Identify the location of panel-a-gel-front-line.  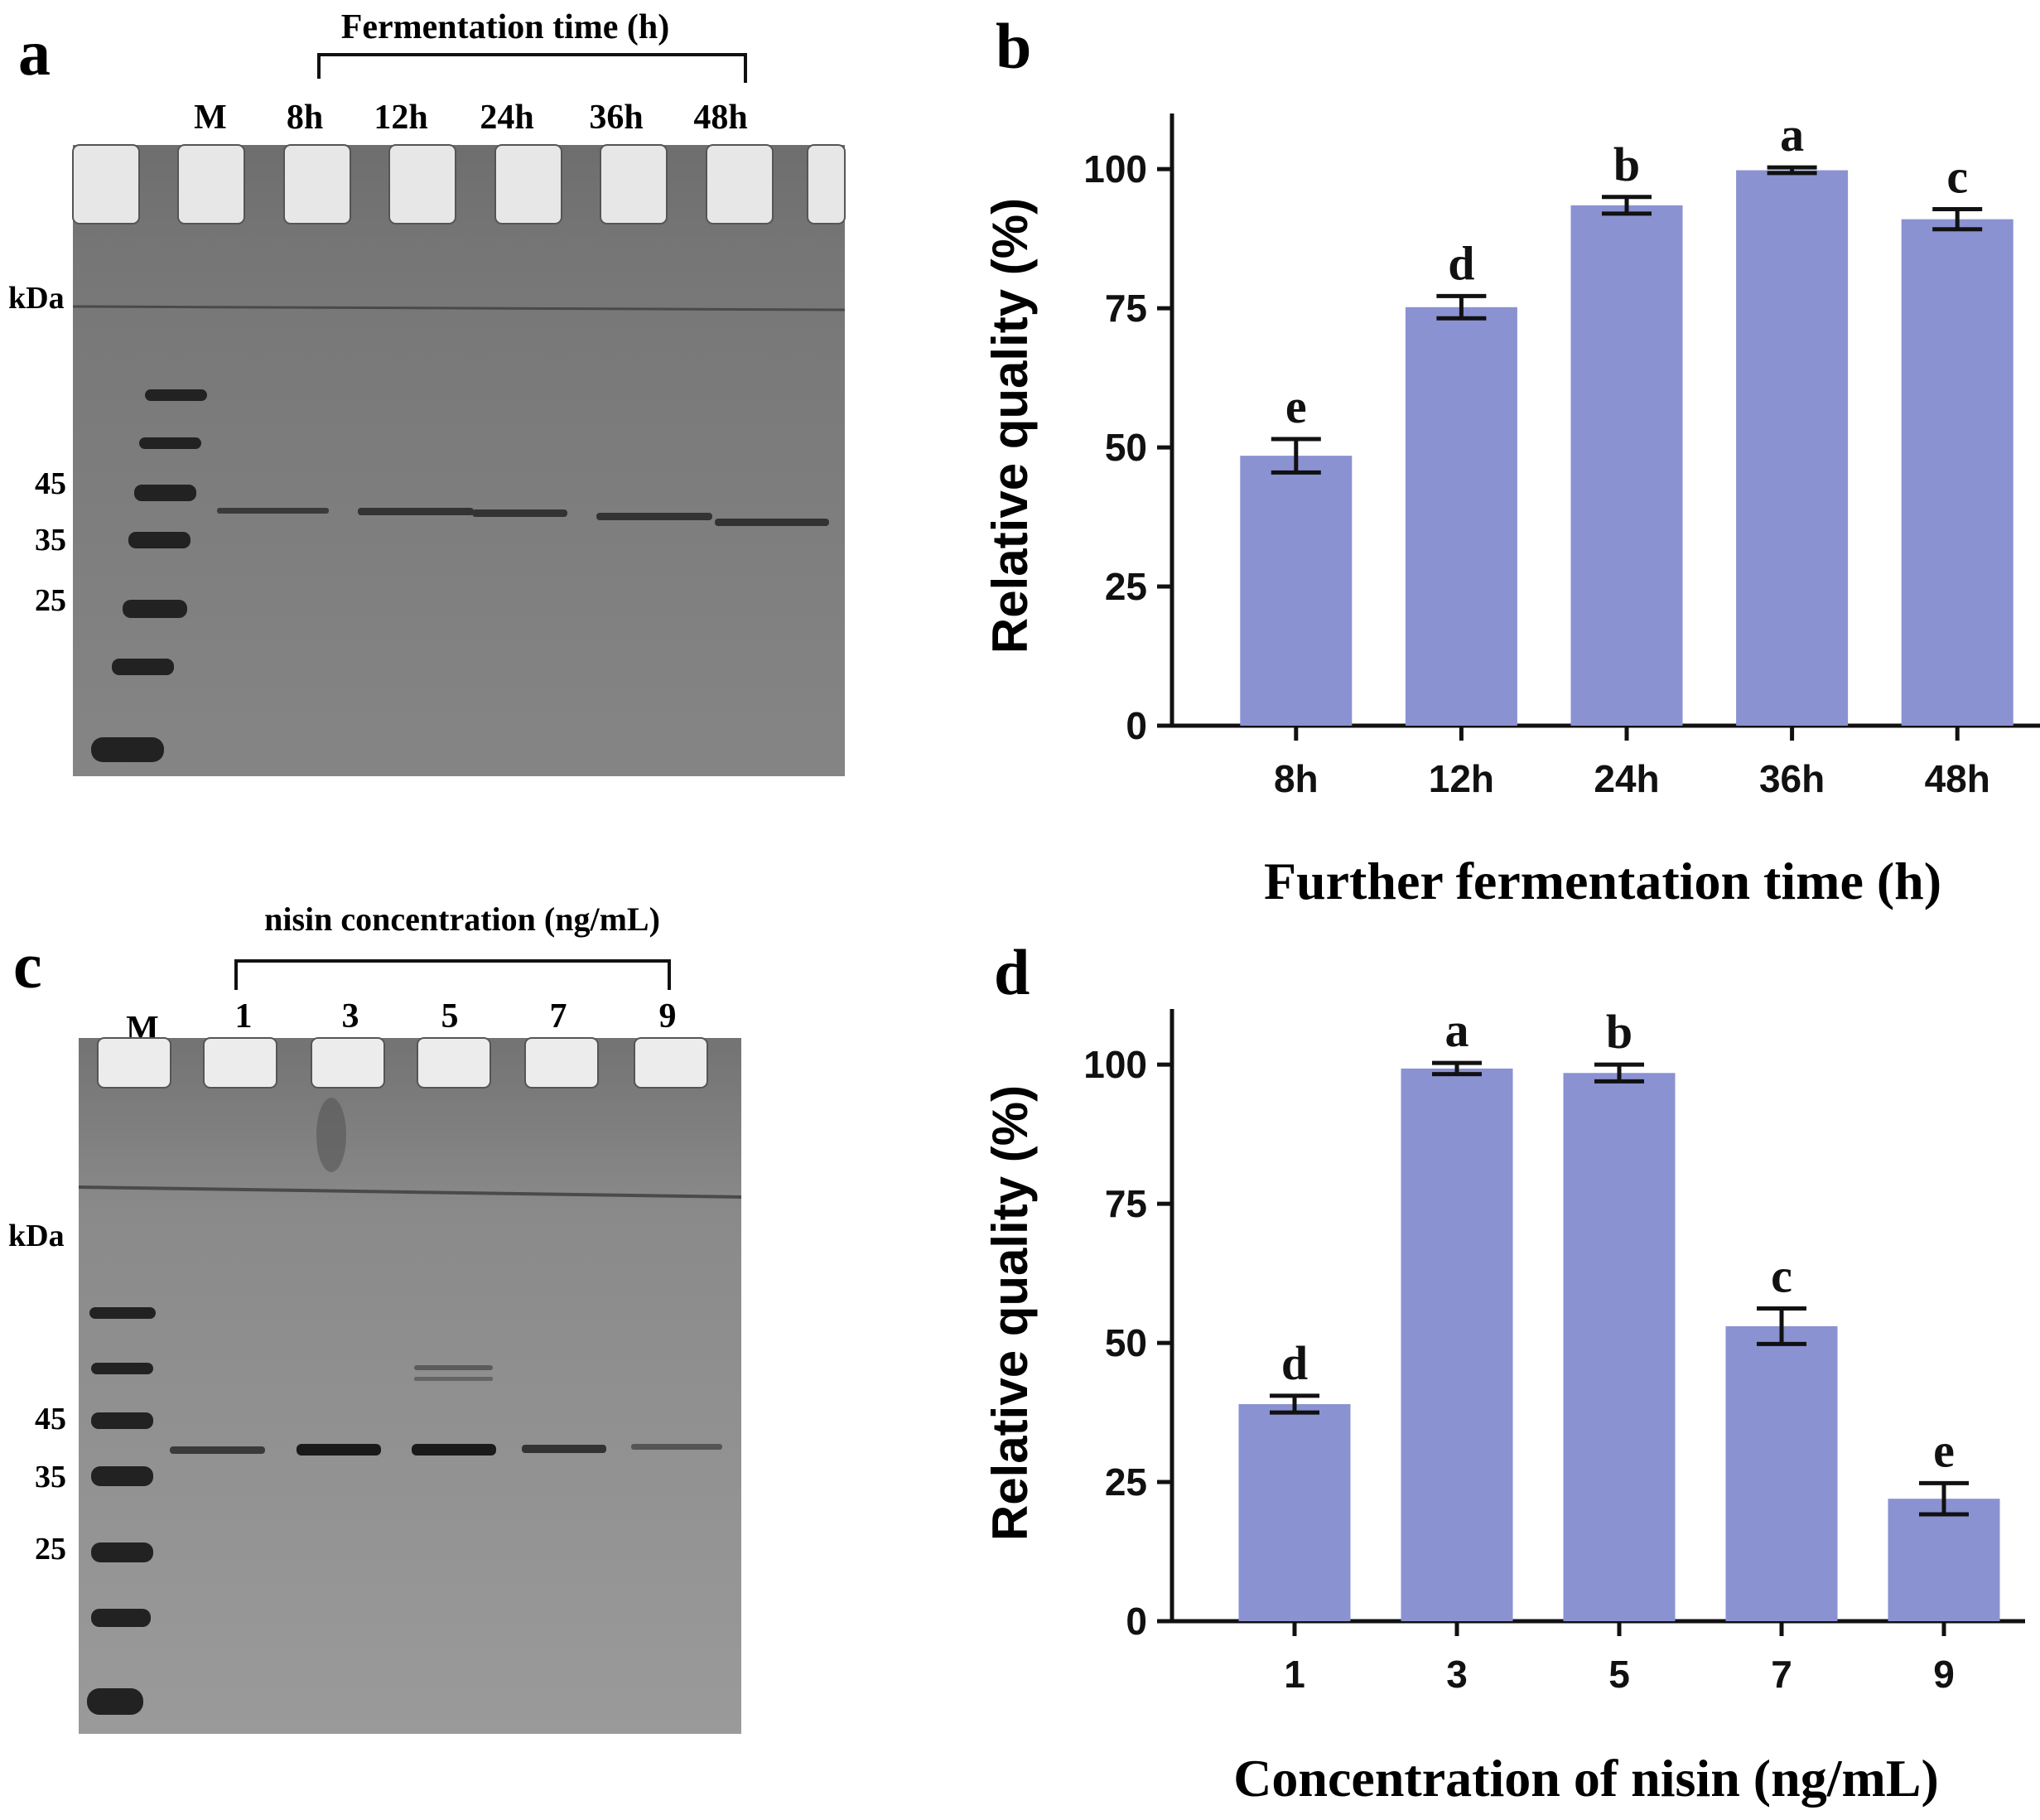
(459, 308).